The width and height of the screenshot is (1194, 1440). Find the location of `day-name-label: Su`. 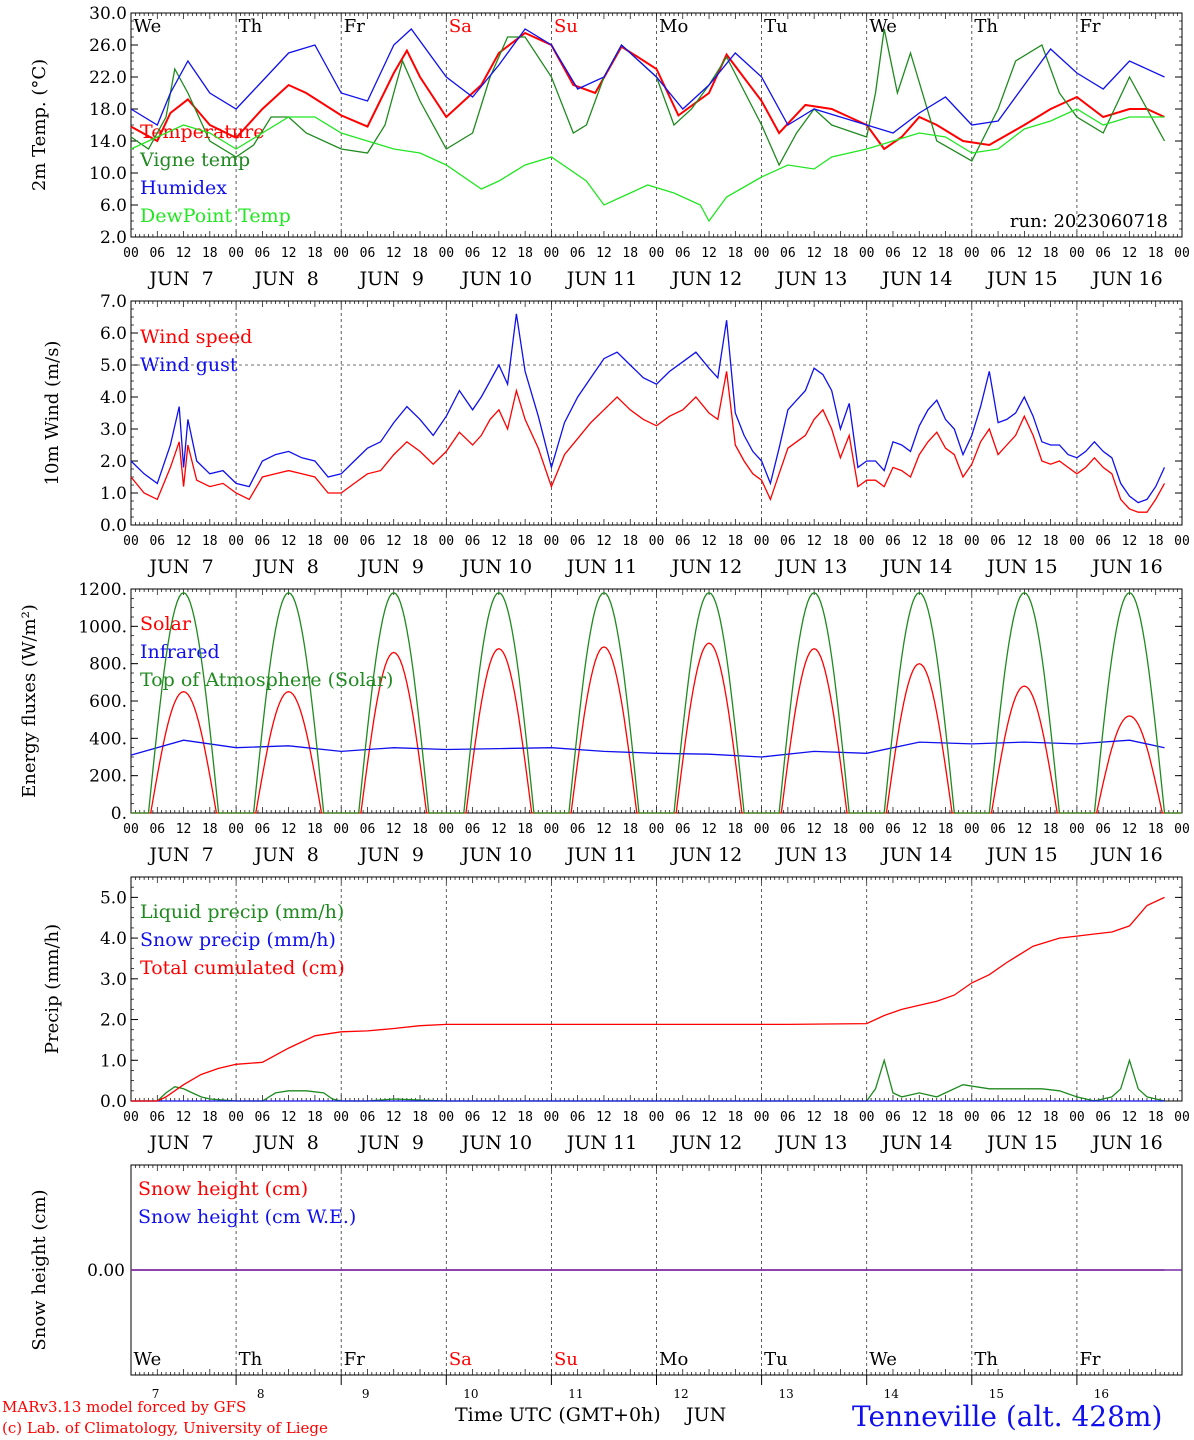

day-name-label: Su is located at coordinates (566, 1359).